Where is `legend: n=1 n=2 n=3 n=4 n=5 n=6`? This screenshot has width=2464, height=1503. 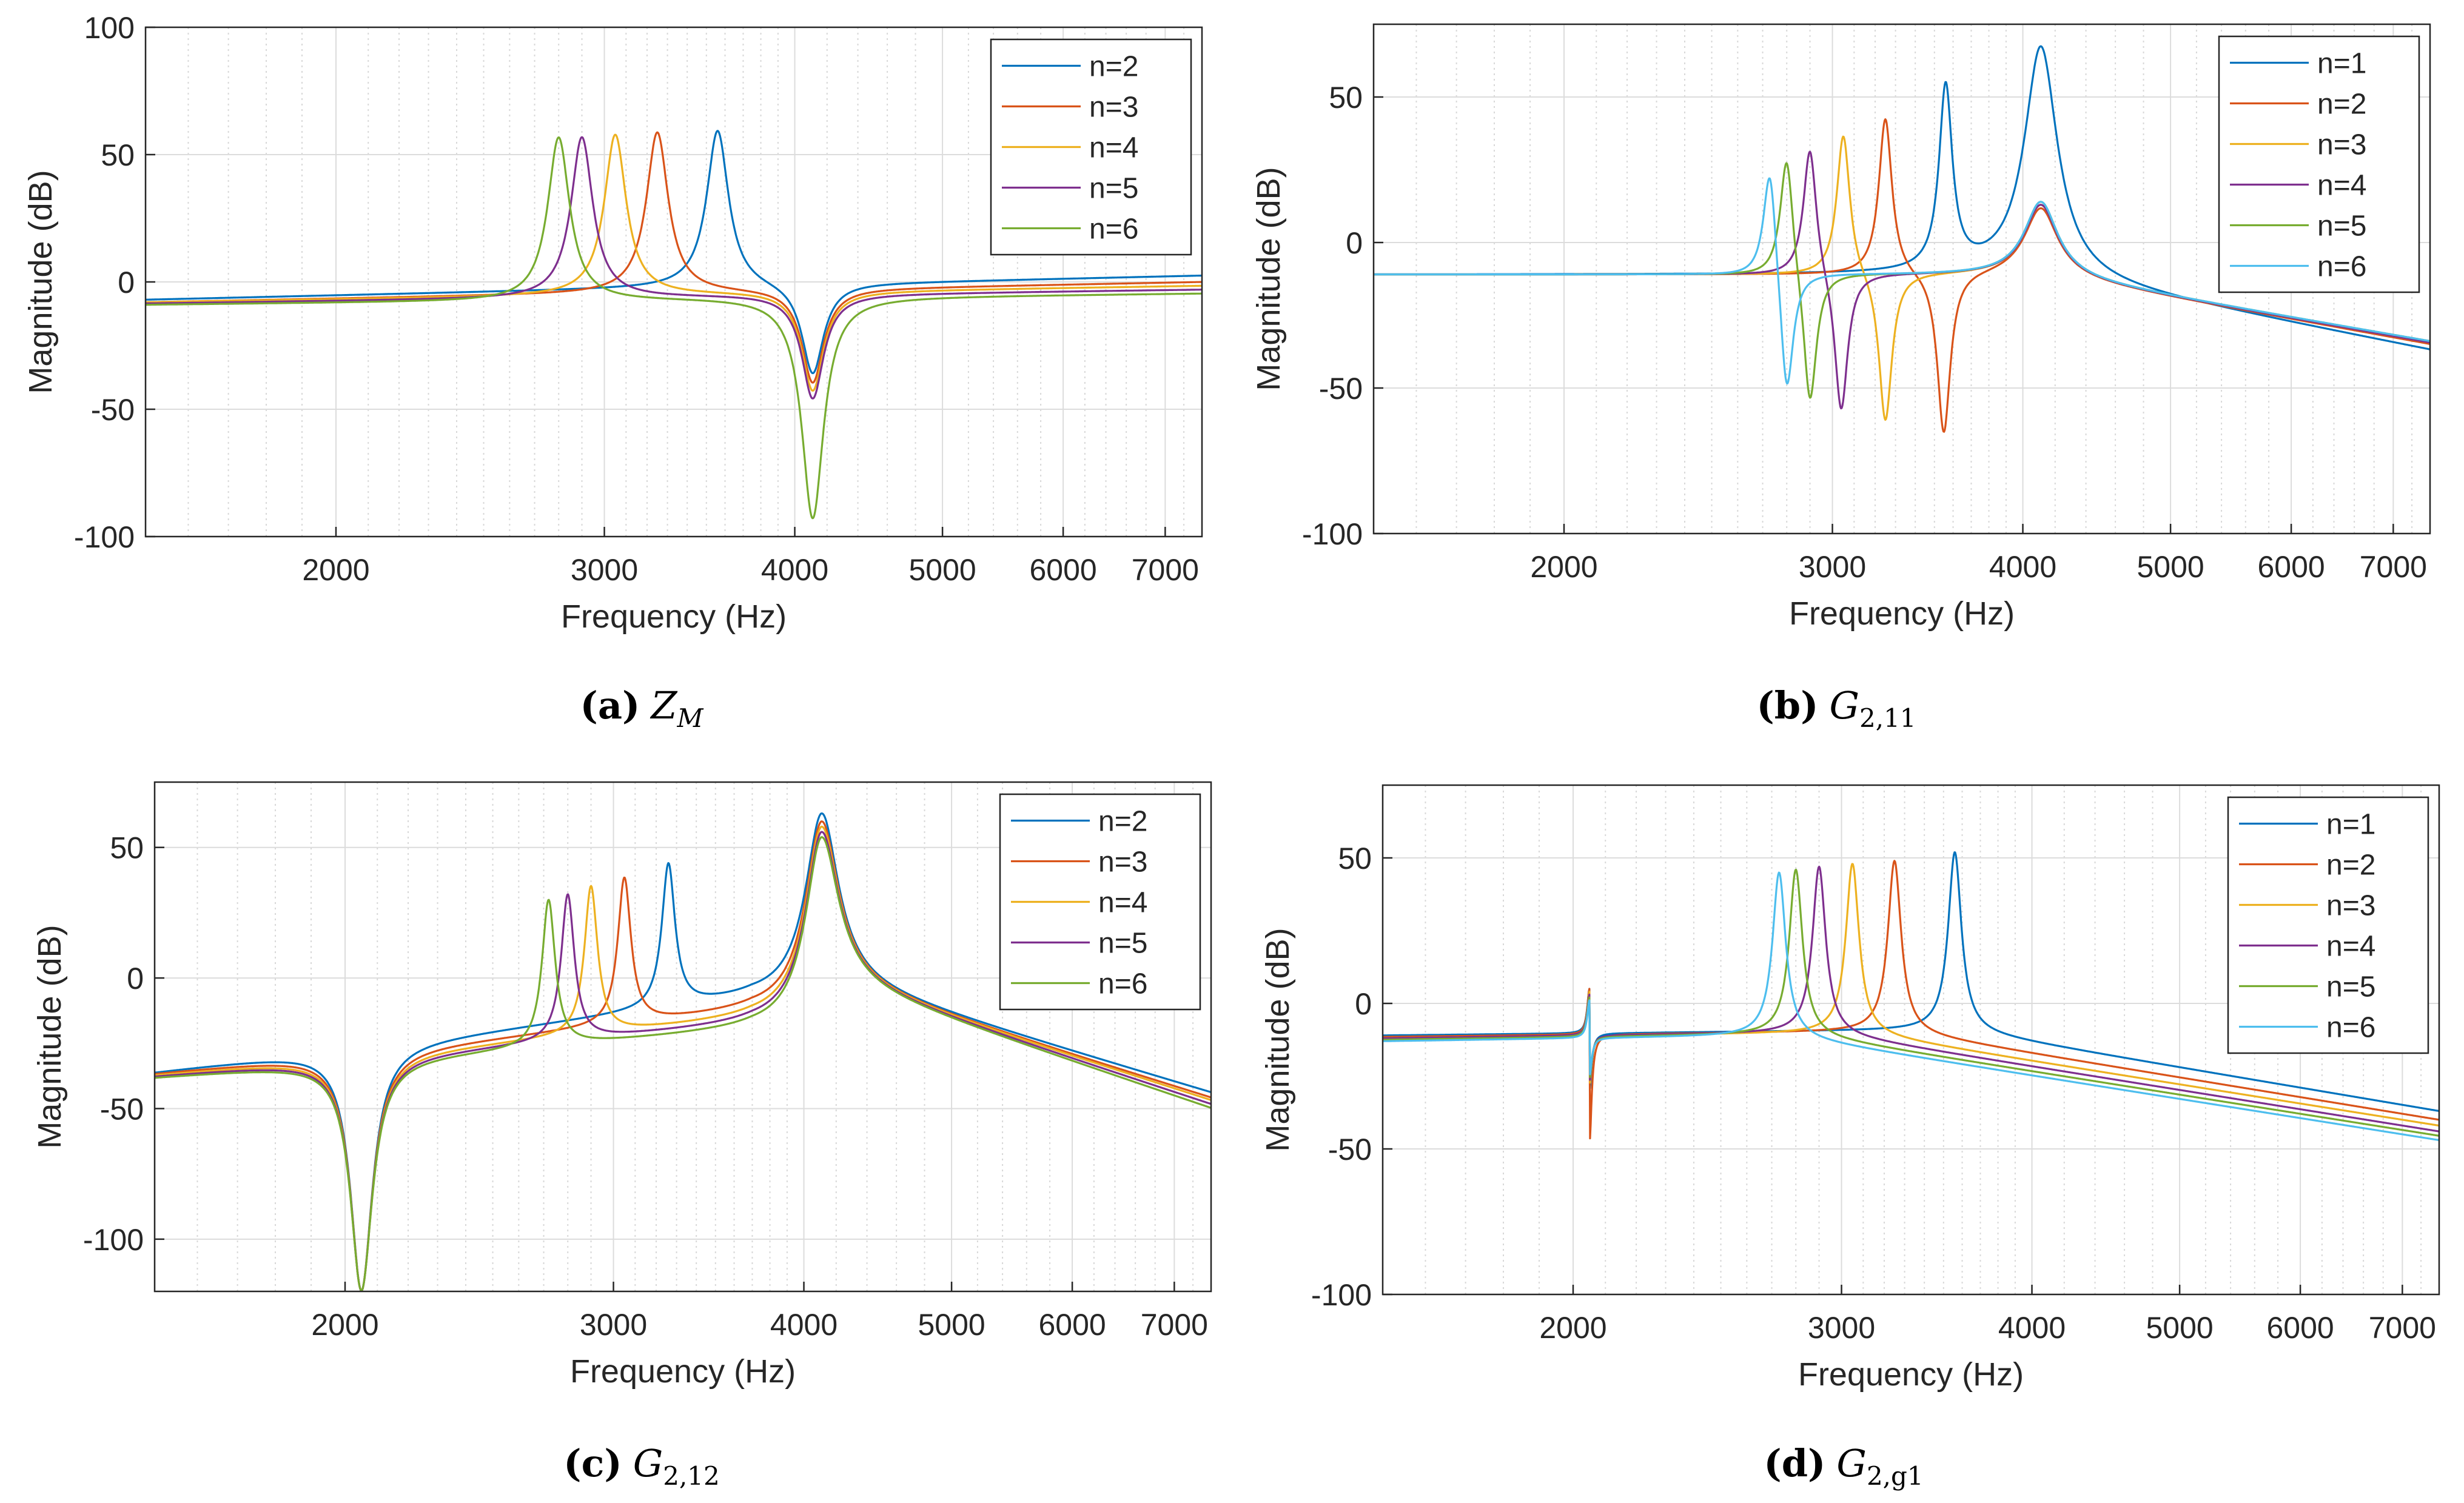 legend: n=1 n=2 n=3 n=4 n=5 n=6 is located at coordinates (2328, 925).